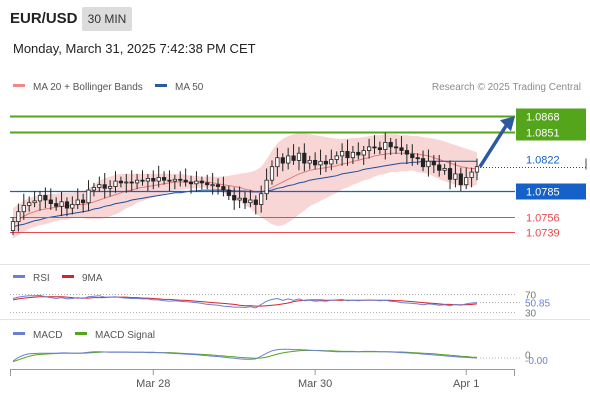 This screenshot has height=400, width=590. What do you see at coordinates (543, 134) in the screenshot?
I see `level-value-label: 1.0851` at bounding box center [543, 134].